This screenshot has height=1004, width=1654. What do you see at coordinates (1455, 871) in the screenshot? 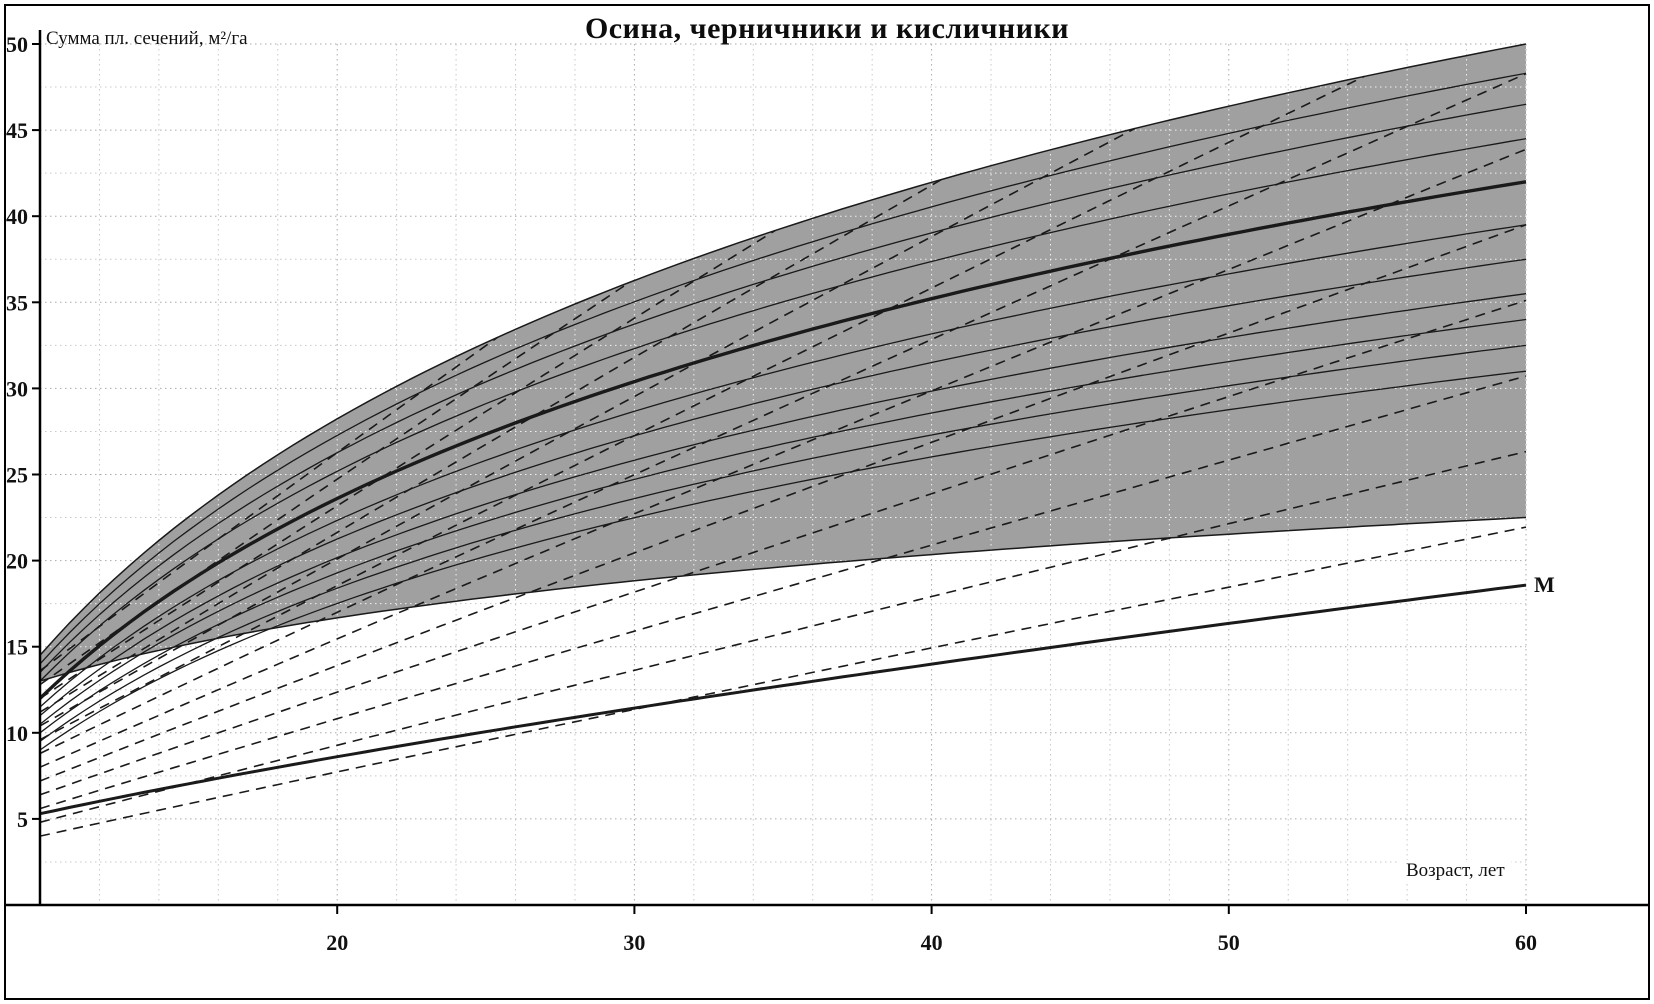
I see `x-axis-label: Возраст, лет` at bounding box center [1455, 871].